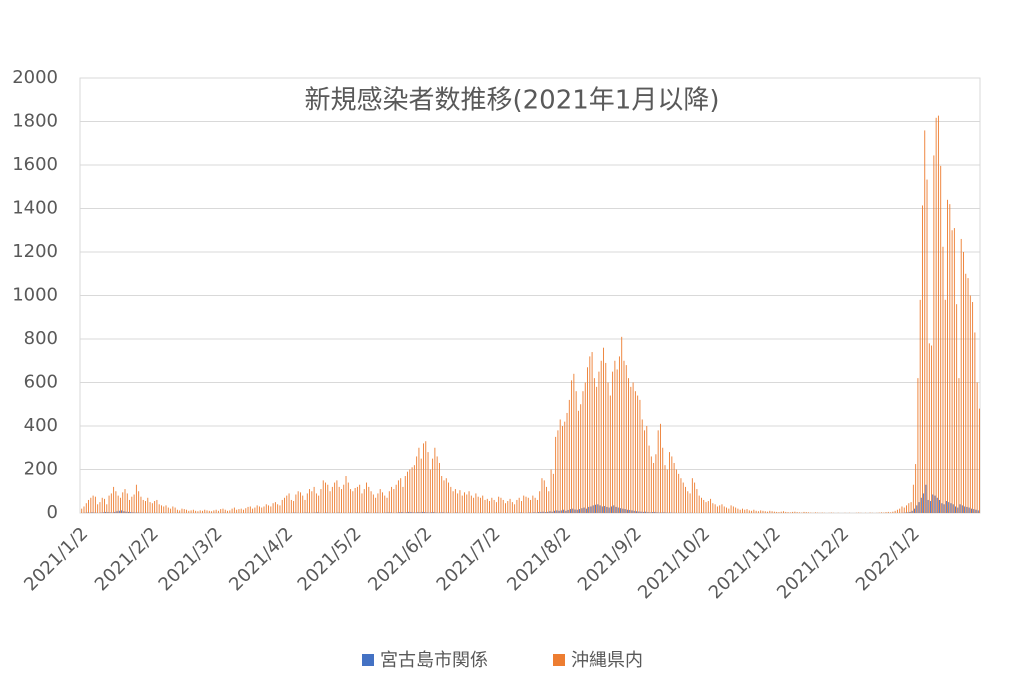  I want to click on y-tick-label: 0, so click(52, 512).